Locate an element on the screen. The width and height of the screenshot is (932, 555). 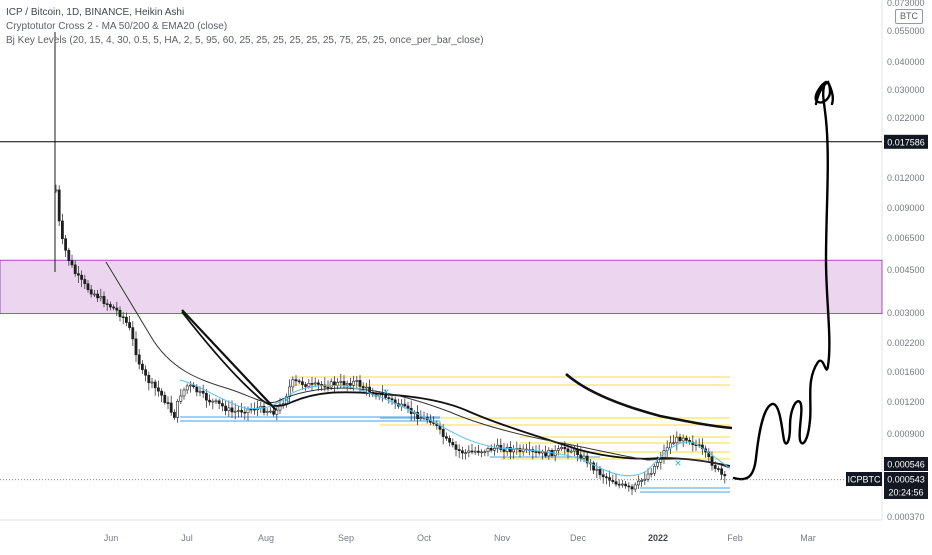
currency-badge: BTC is located at coordinates (909, 16).